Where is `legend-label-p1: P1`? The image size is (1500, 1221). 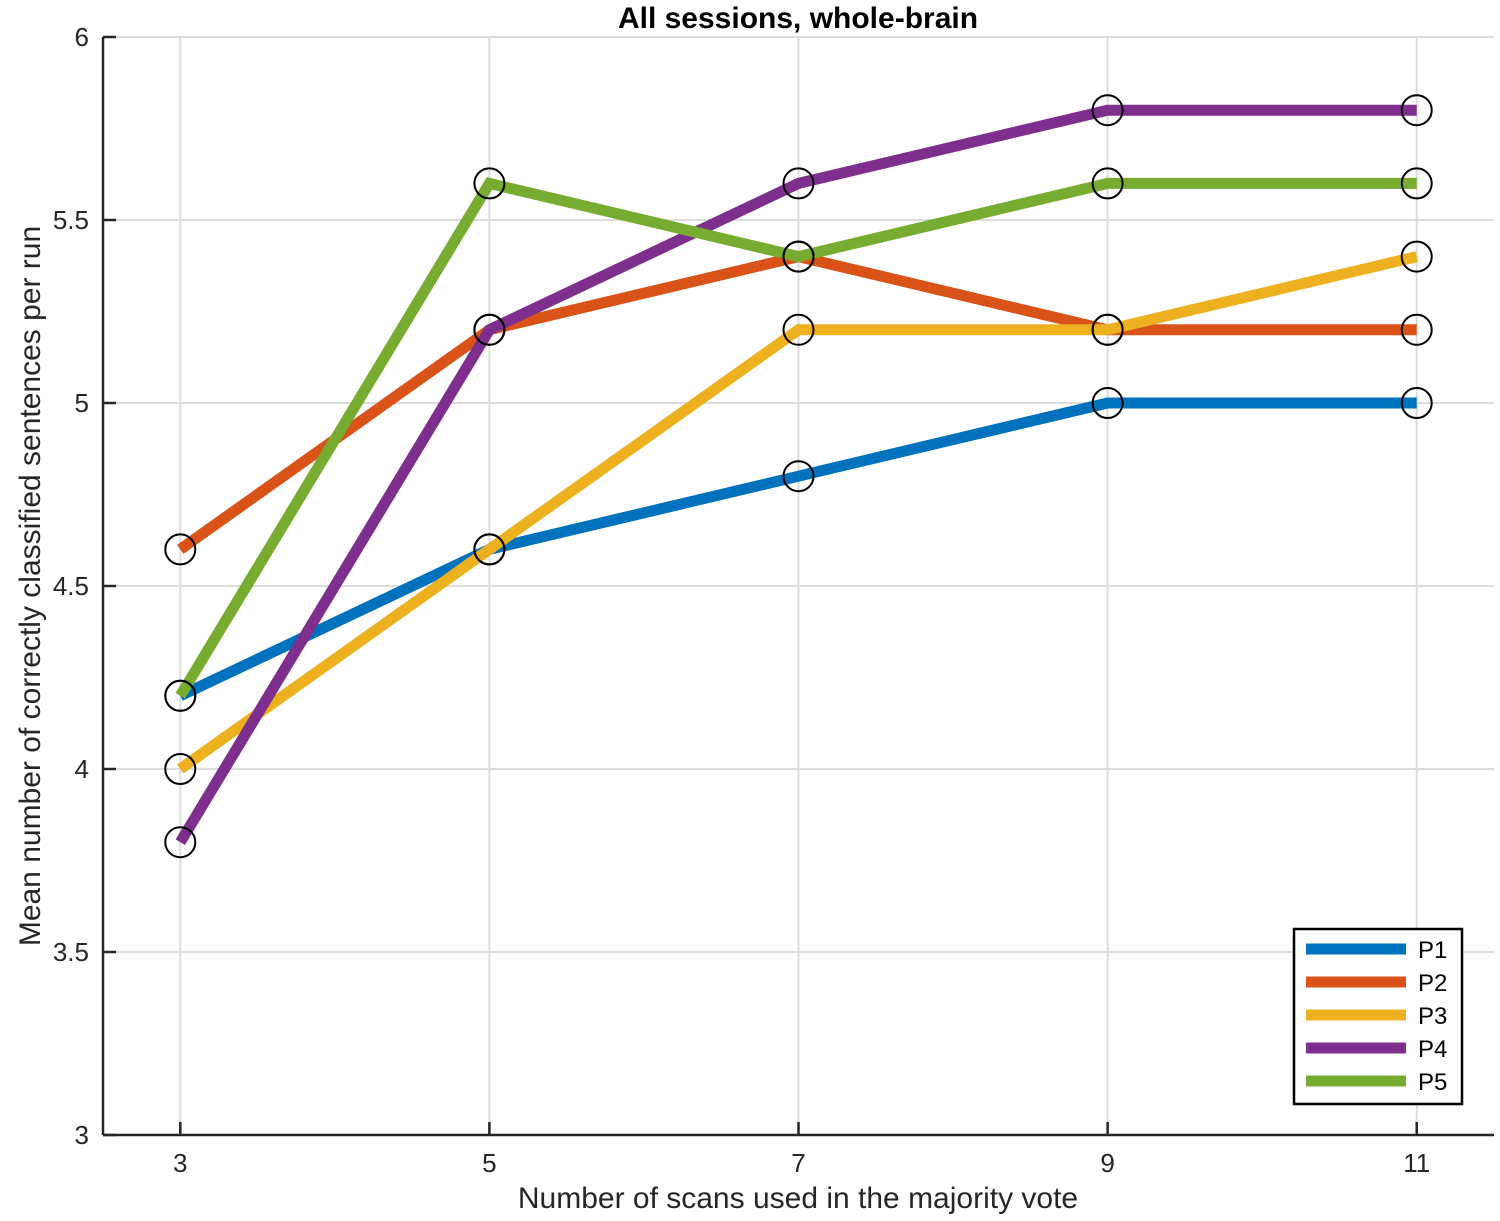
legend-label-p1: P1 is located at coordinates (1432, 950).